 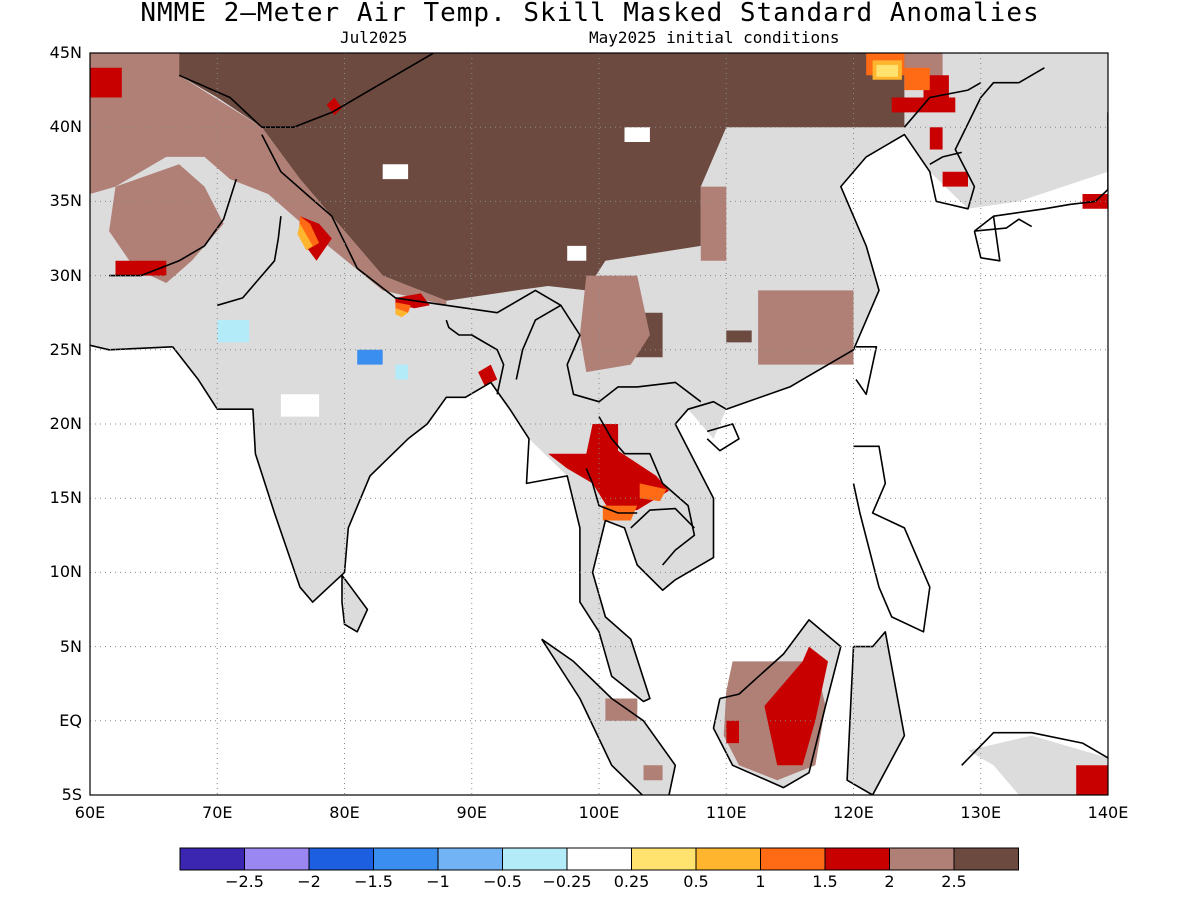 What do you see at coordinates (853, 812) in the screenshot?
I see `longitude-label: 120E` at bounding box center [853, 812].